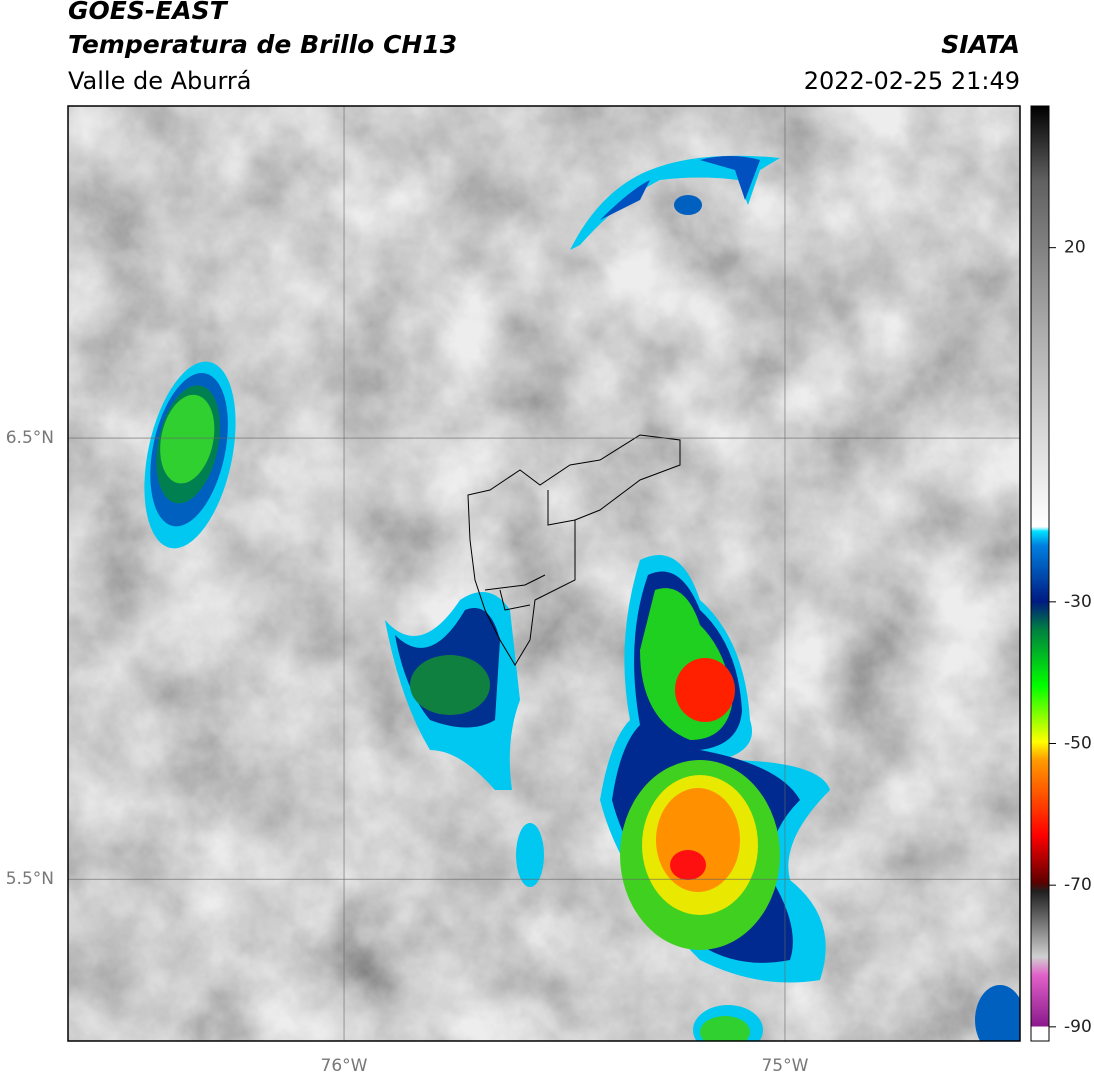 The width and height of the screenshot is (1094, 1082). Describe the element at coordinates (574, 550) in the screenshot. I see `municipal-boundaries` at that location.